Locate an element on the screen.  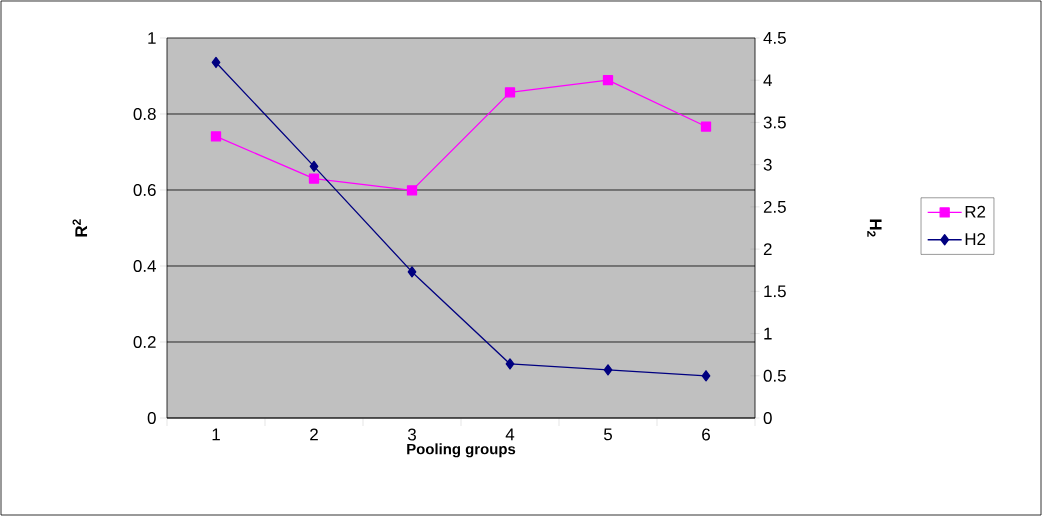
x-tick-label: 4 is located at coordinates (510, 434).